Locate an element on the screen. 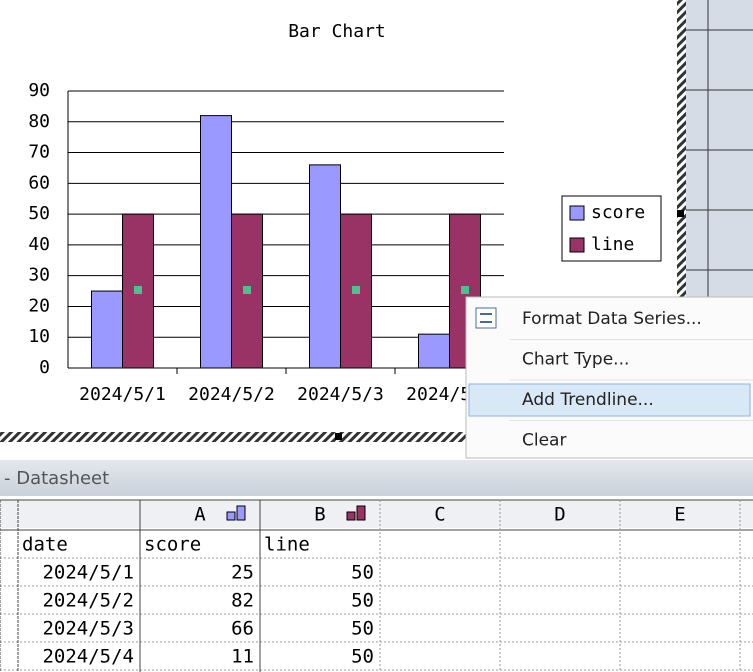  cell: 66 is located at coordinates (242, 629).